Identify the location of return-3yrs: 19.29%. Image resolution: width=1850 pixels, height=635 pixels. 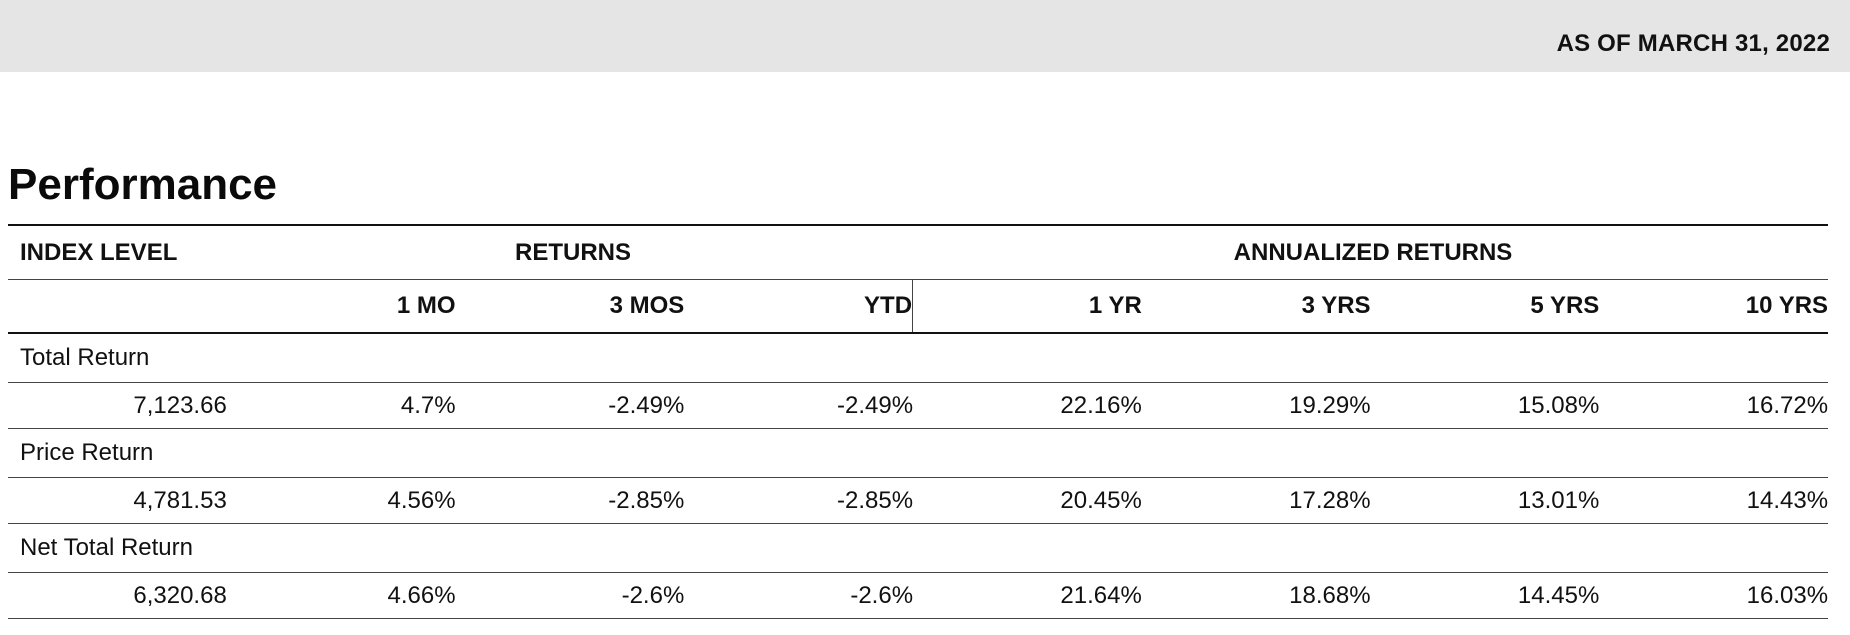
(1330, 405).